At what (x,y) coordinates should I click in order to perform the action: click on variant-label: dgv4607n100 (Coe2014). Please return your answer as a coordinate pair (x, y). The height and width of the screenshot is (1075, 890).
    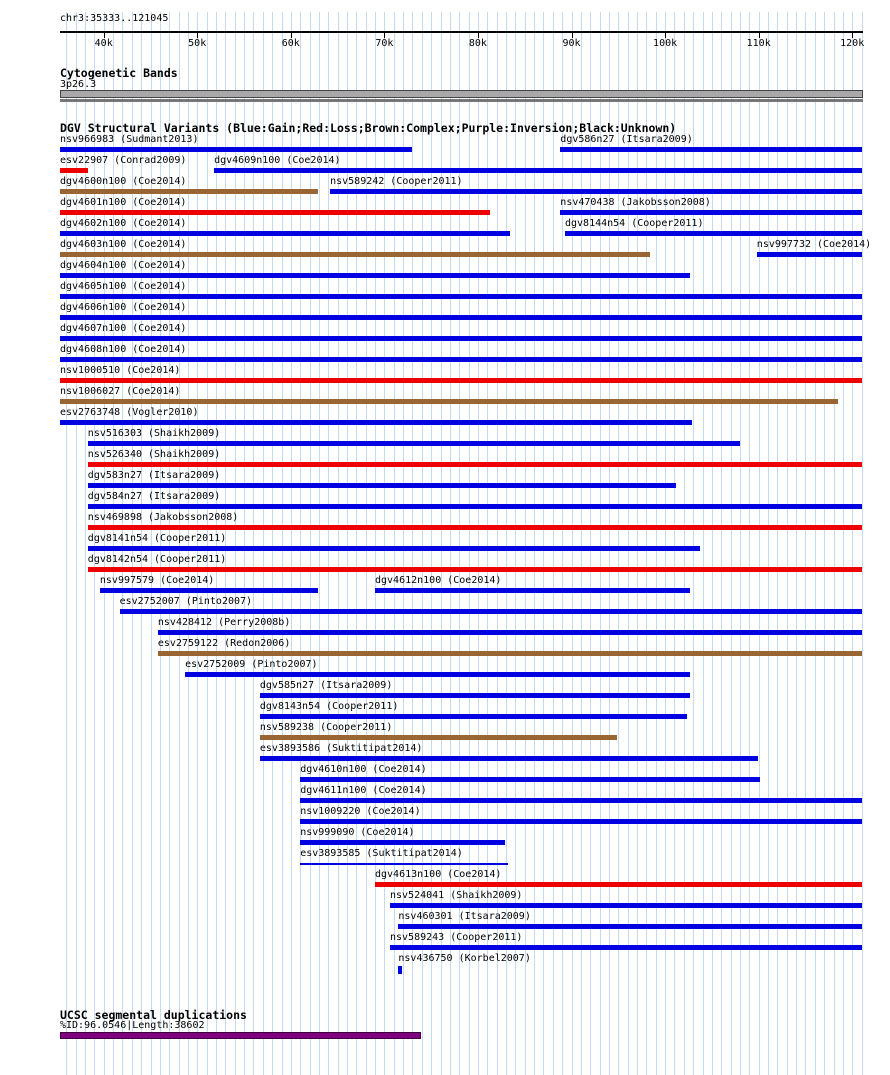
    Looking at the image, I should click on (123, 328).